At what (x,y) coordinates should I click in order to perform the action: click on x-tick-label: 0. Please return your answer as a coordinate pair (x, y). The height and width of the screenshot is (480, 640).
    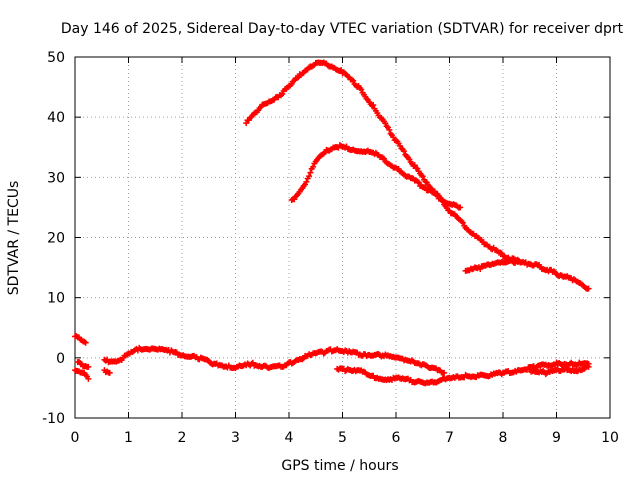
    Looking at the image, I should click on (75, 438).